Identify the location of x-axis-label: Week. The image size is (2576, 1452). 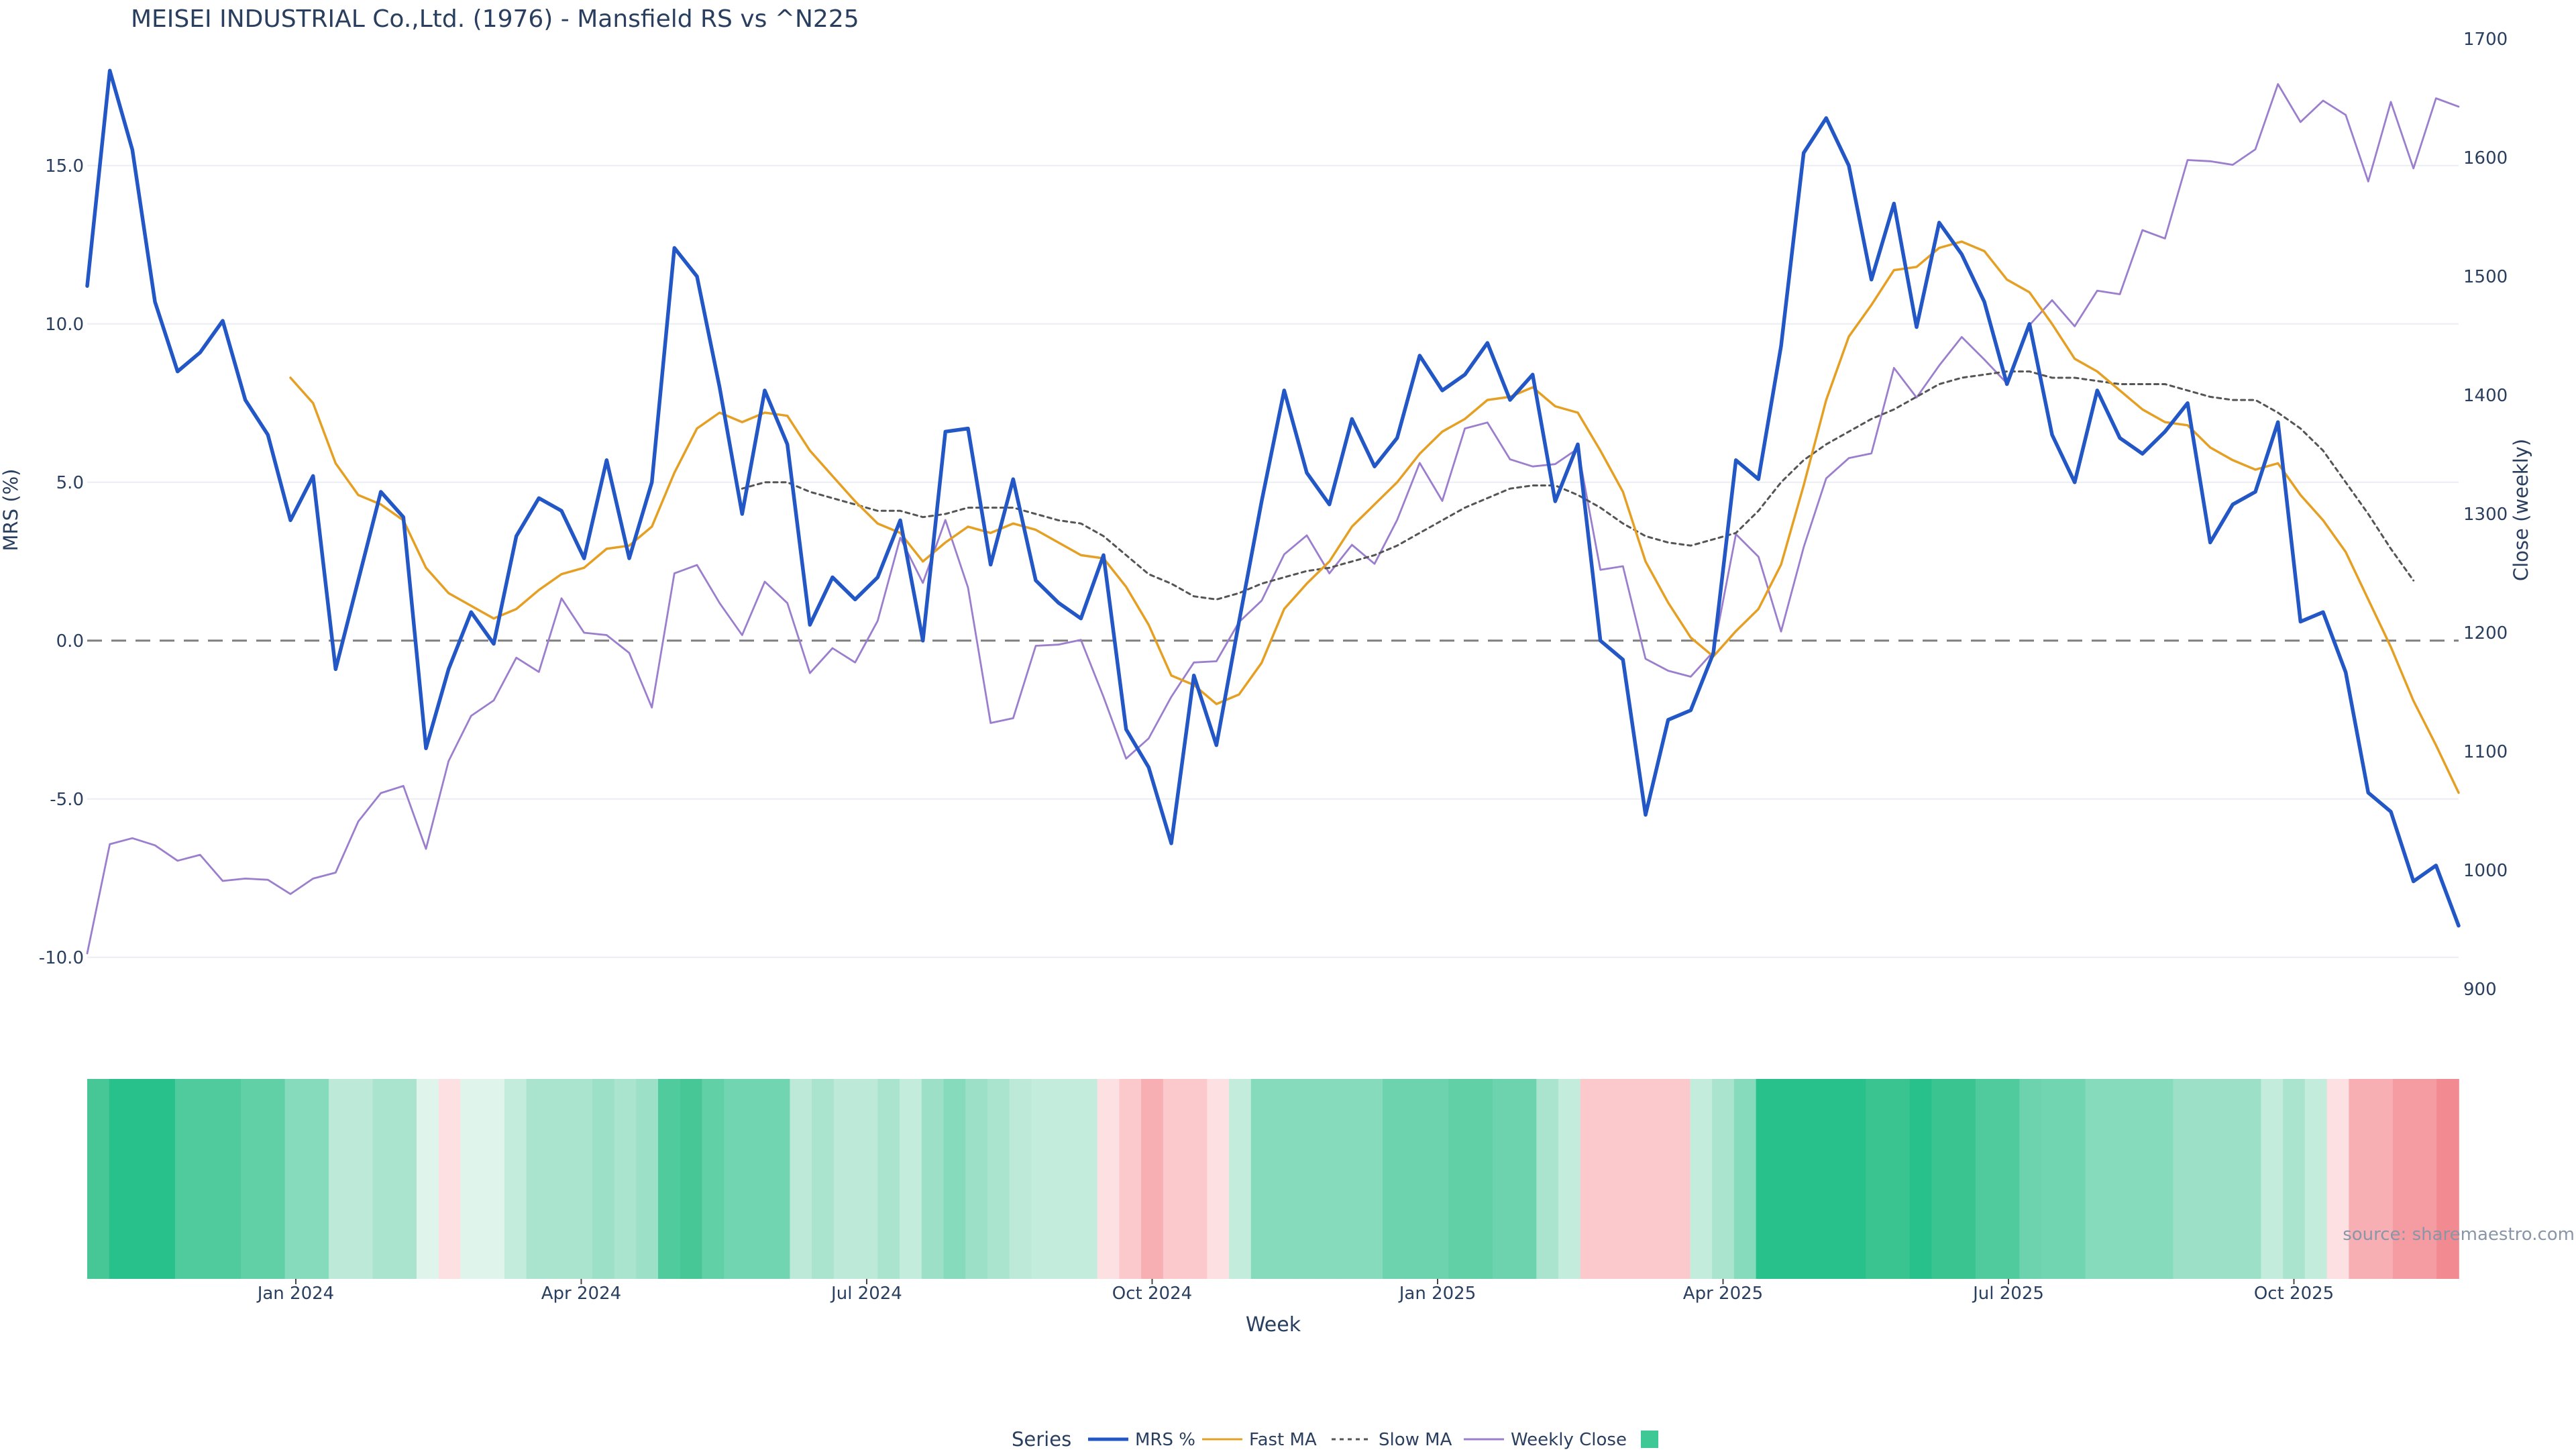
(1273, 1325).